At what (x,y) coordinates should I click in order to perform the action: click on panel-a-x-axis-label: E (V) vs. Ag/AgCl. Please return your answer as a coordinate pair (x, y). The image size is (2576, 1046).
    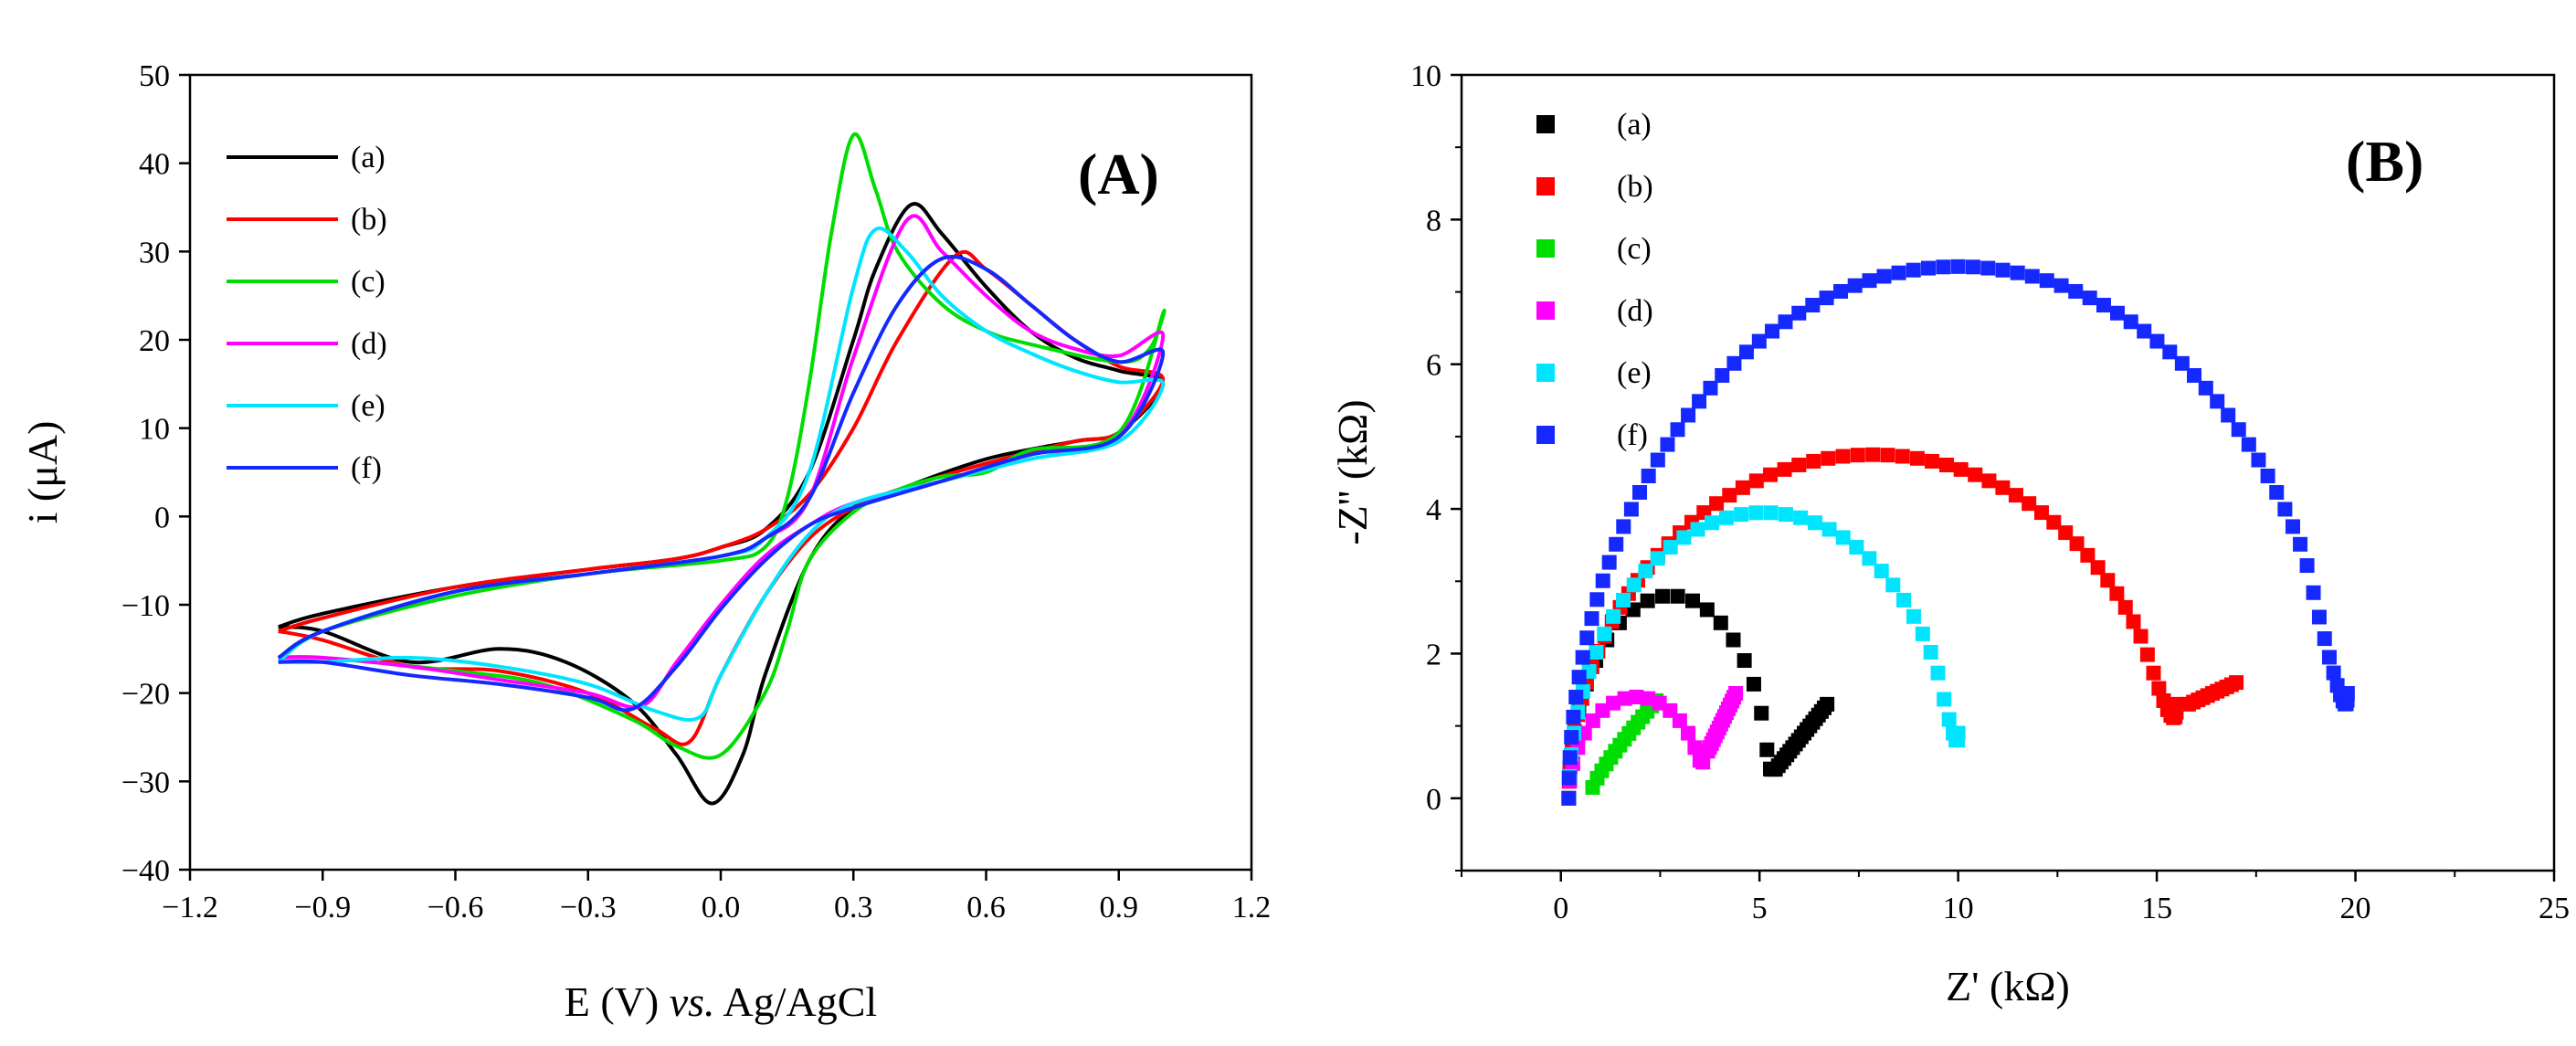
    Looking at the image, I should click on (721, 1001).